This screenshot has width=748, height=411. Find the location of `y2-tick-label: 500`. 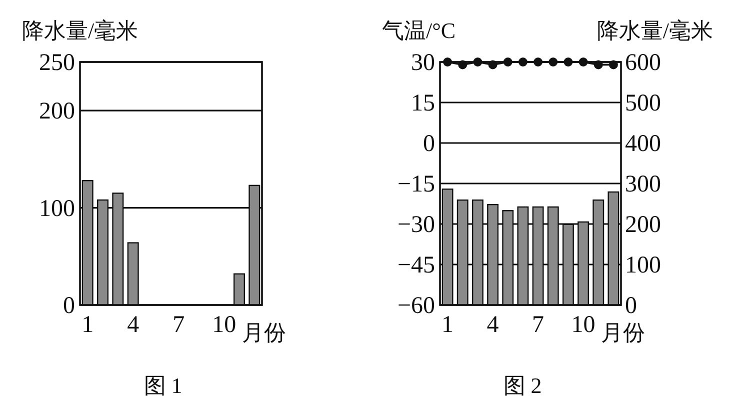

y2-tick-label: 500 is located at coordinates (643, 103).